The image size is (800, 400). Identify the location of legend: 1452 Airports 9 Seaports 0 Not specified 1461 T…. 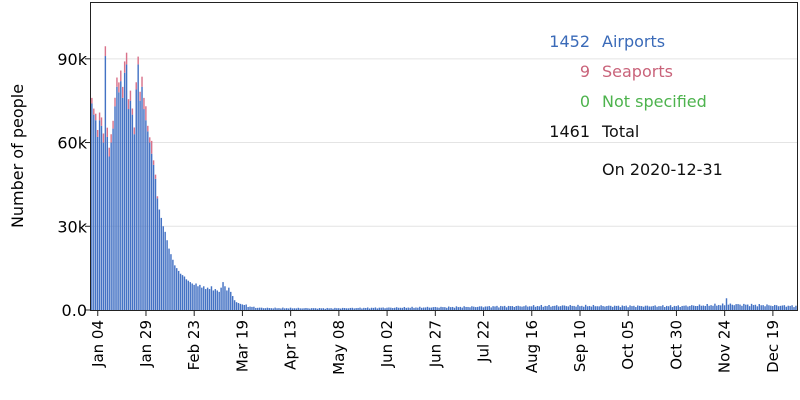
(636, 105).